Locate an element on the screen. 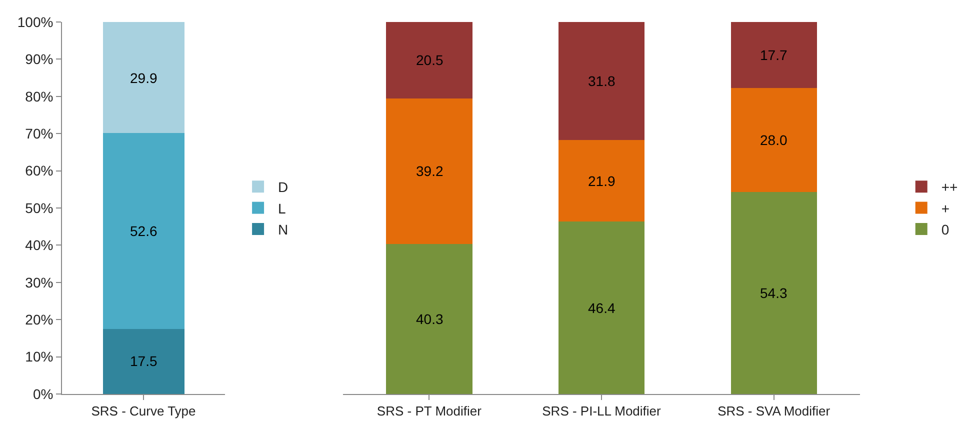 This screenshot has width=971, height=428. legend-label: 0 is located at coordinates (945, 229).